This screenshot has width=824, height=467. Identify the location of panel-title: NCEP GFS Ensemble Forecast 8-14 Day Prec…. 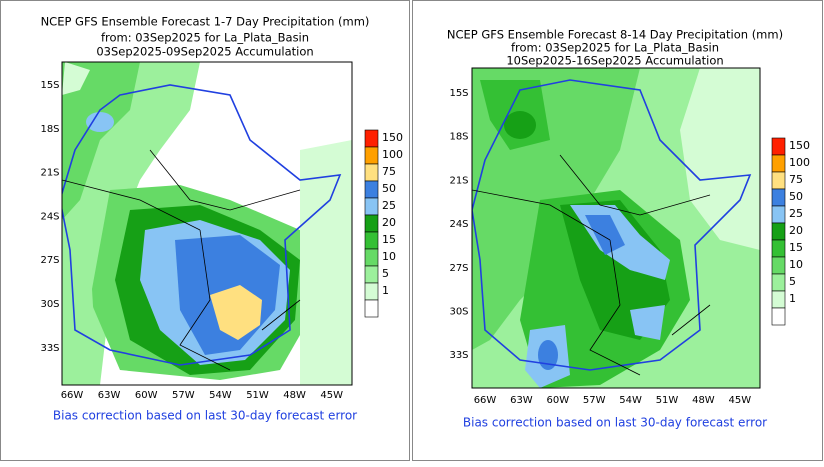
(615, 35).